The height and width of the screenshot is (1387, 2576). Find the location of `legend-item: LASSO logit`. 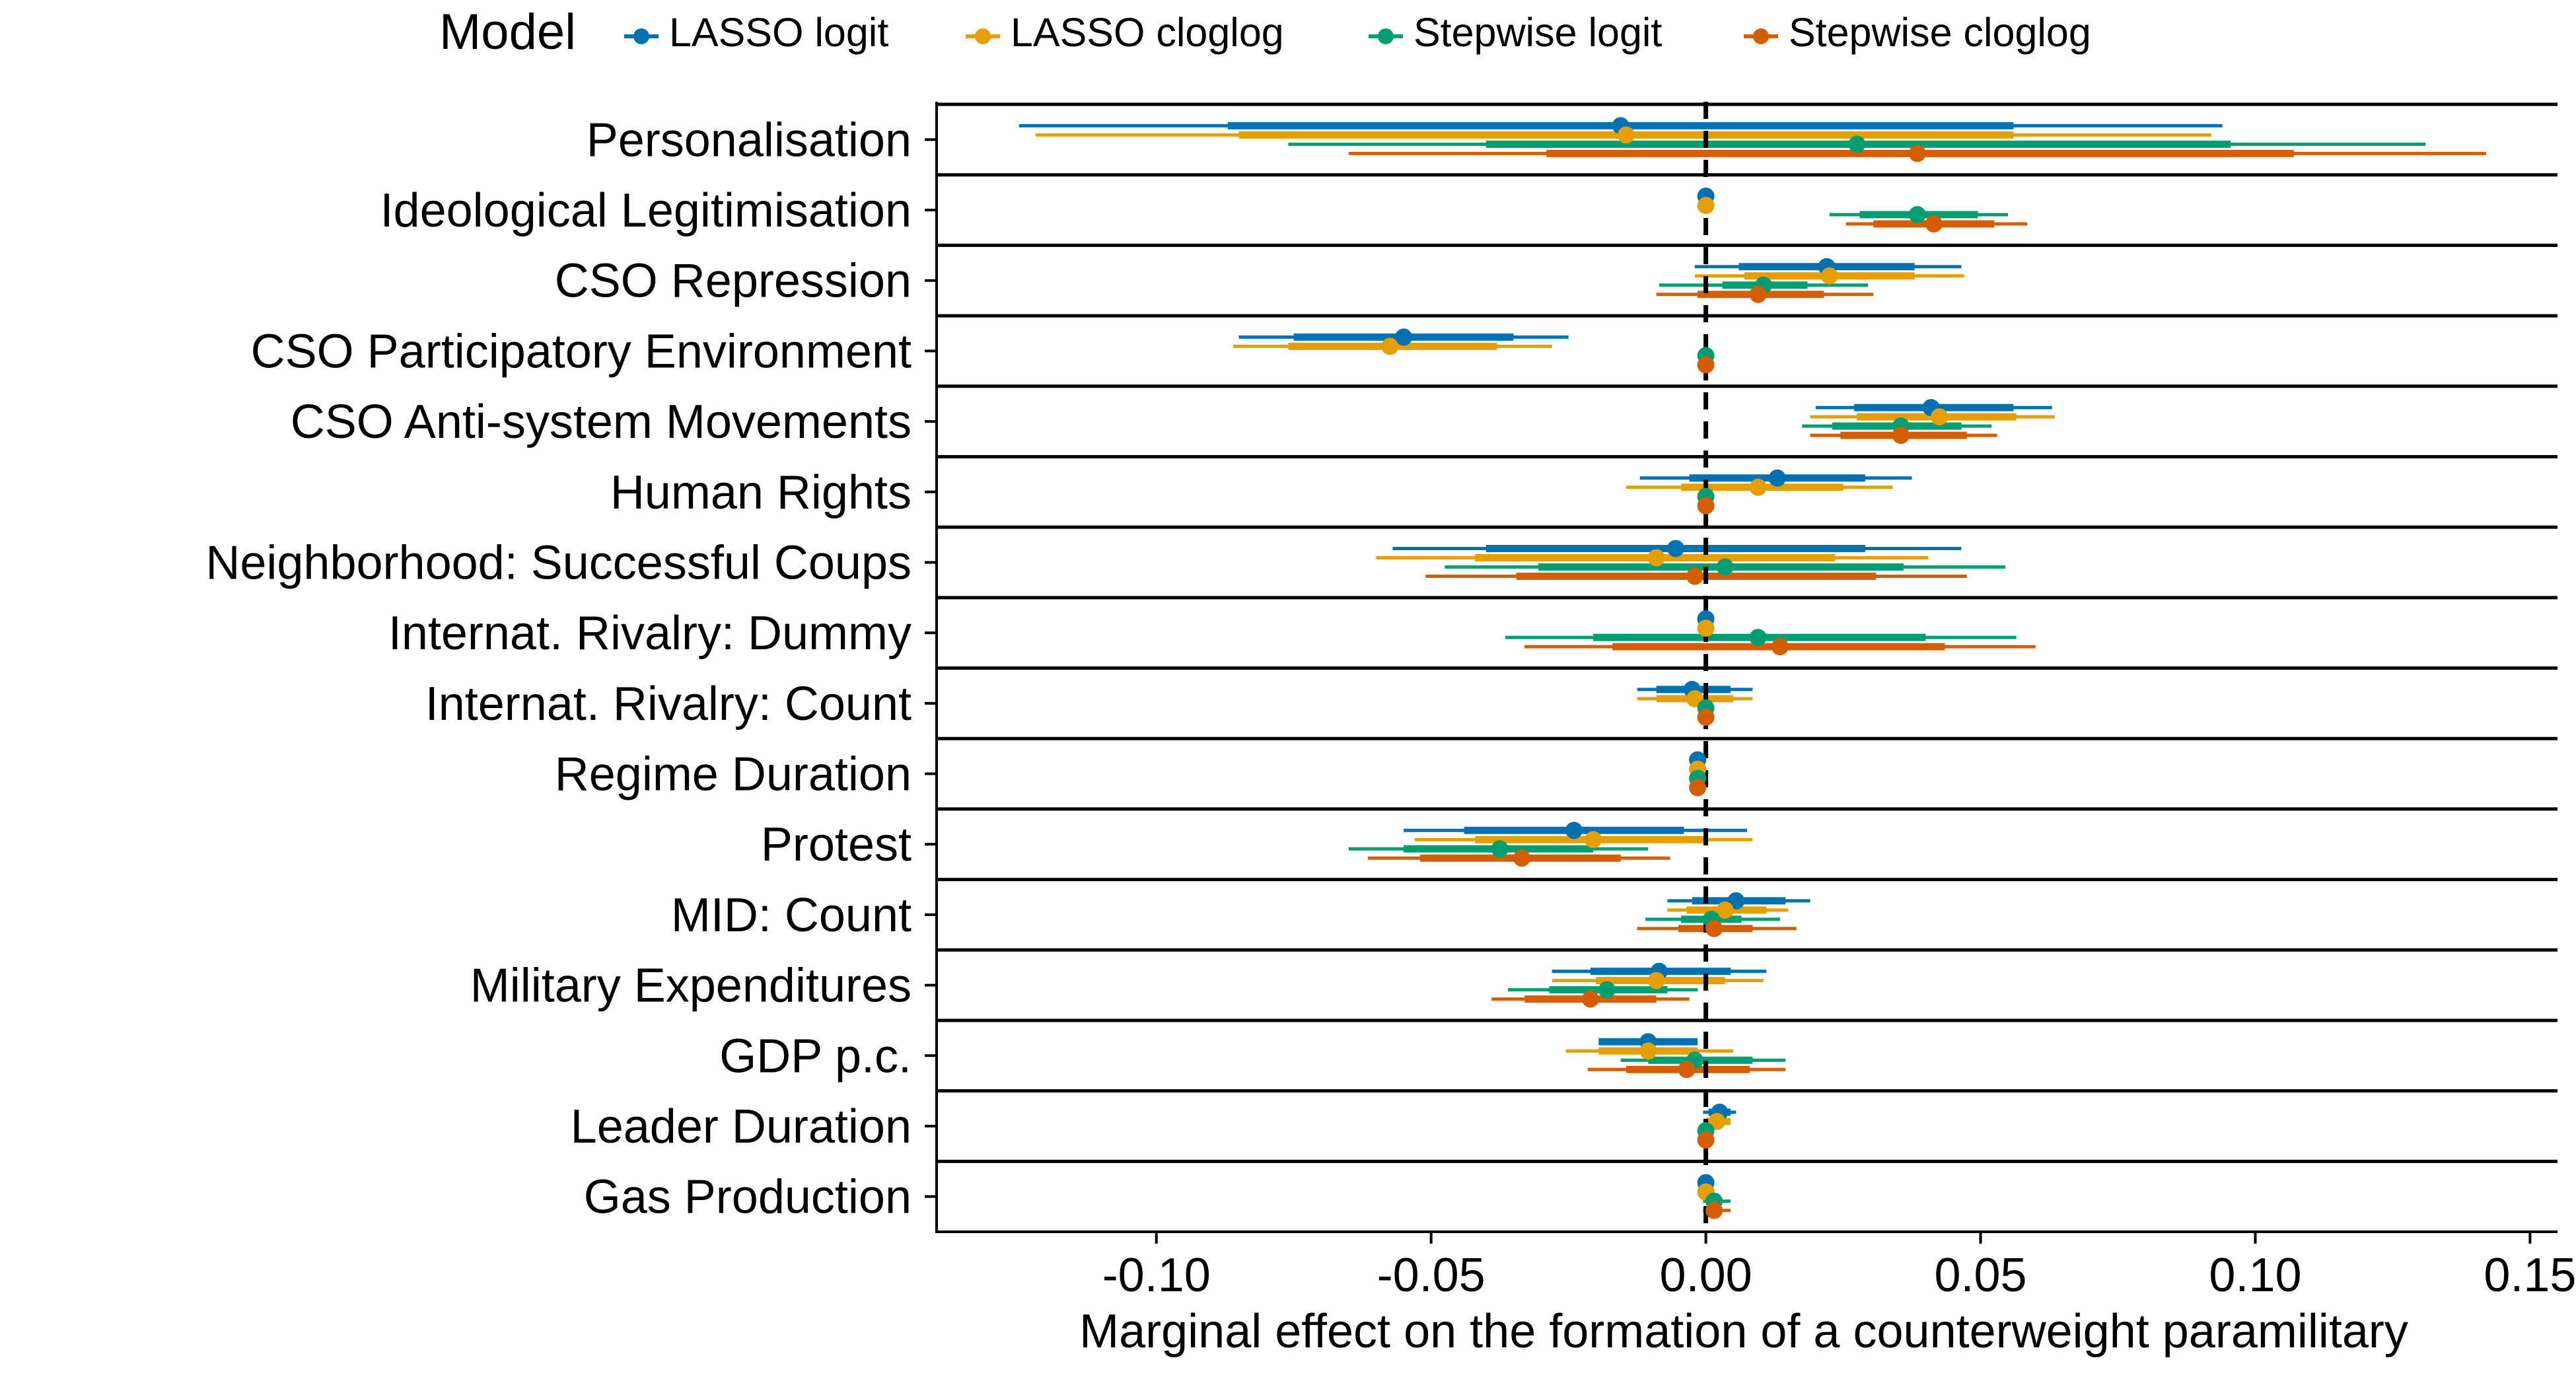

legend-item: LASSO logit is located at coordinates (756, 32).